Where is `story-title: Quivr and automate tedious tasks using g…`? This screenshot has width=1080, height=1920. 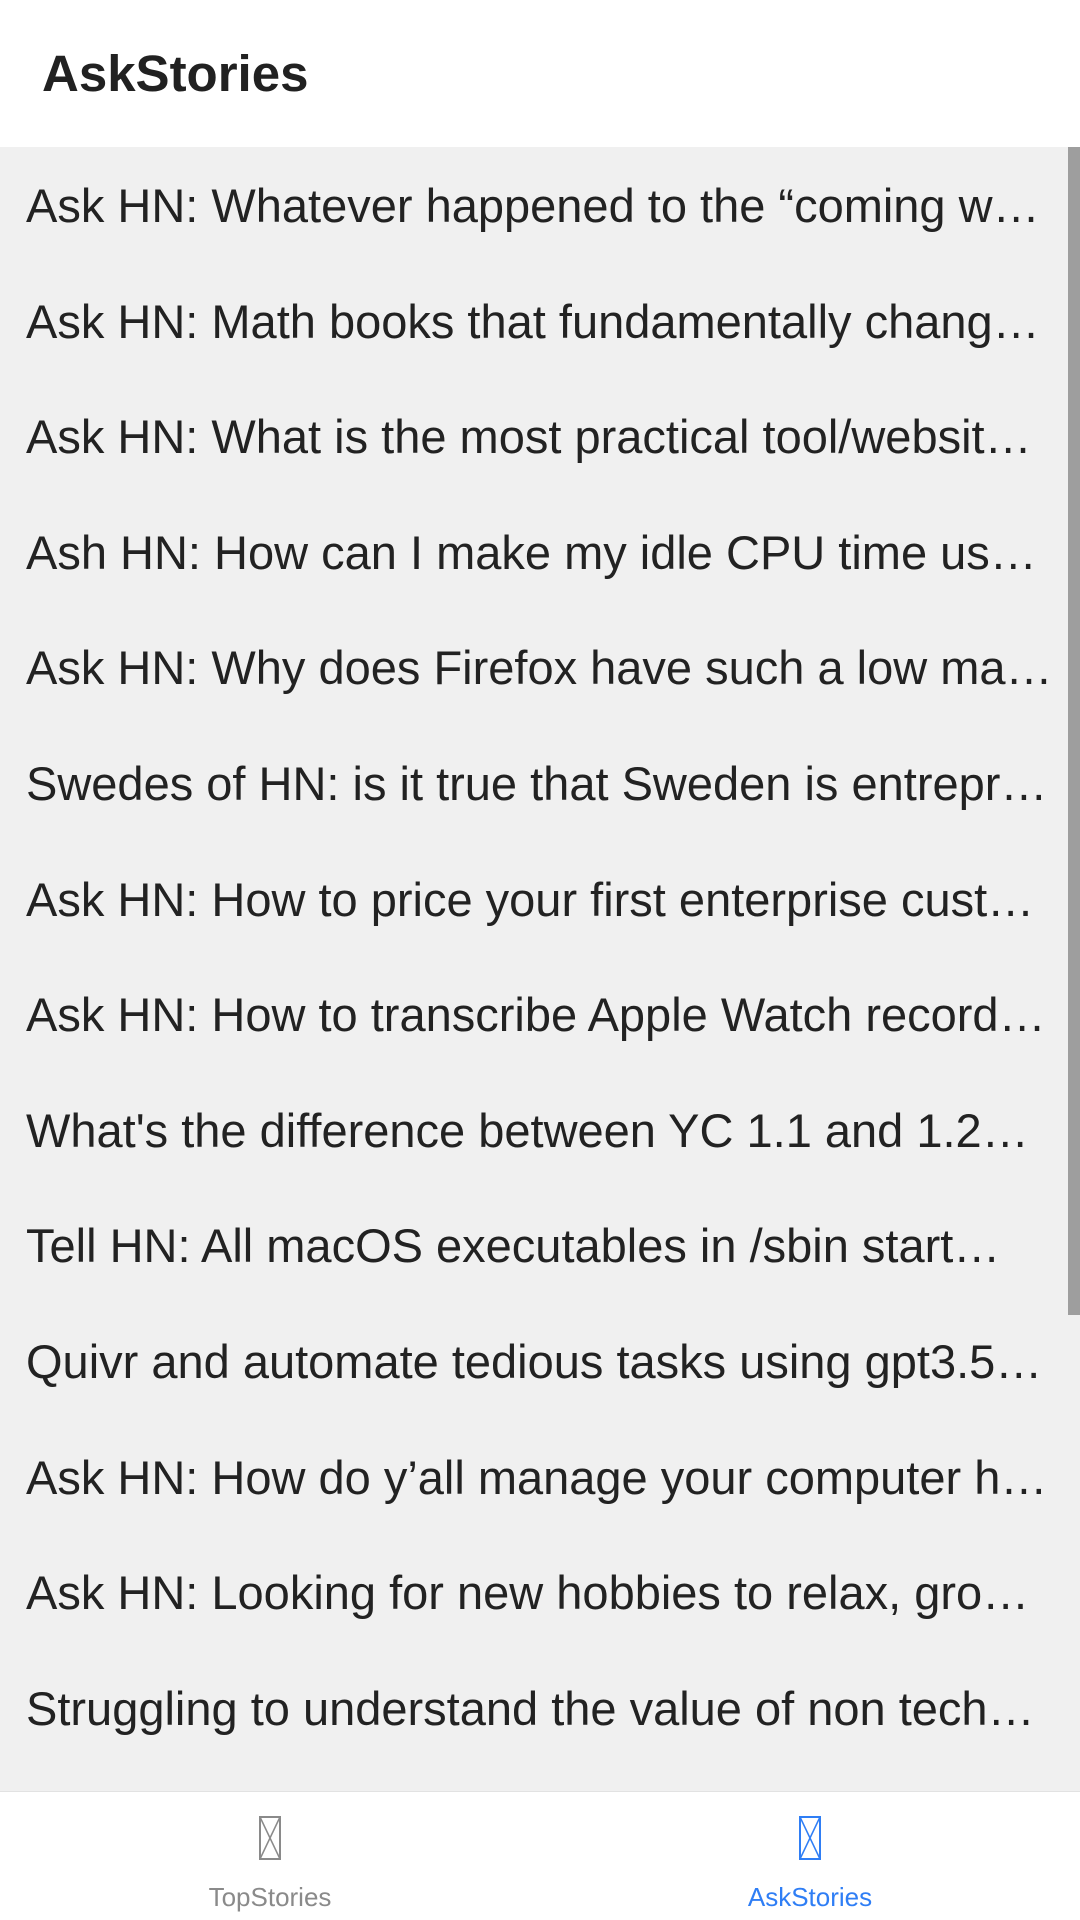
story-title: Quivr and automate tedious tasks using g… is located at coordinates (534, 1361).